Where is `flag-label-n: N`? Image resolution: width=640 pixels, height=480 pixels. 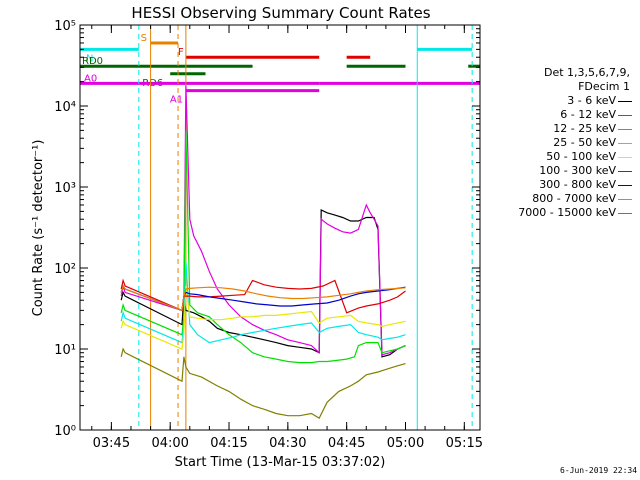 flag-label-n: N is located at coordinates (89, 58).